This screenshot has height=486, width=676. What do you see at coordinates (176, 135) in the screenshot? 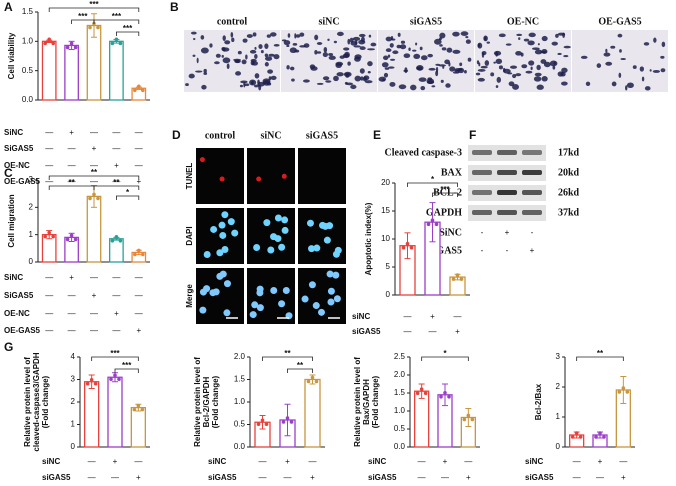
I see `panel-letter: D` at bounding box center [176, 135].